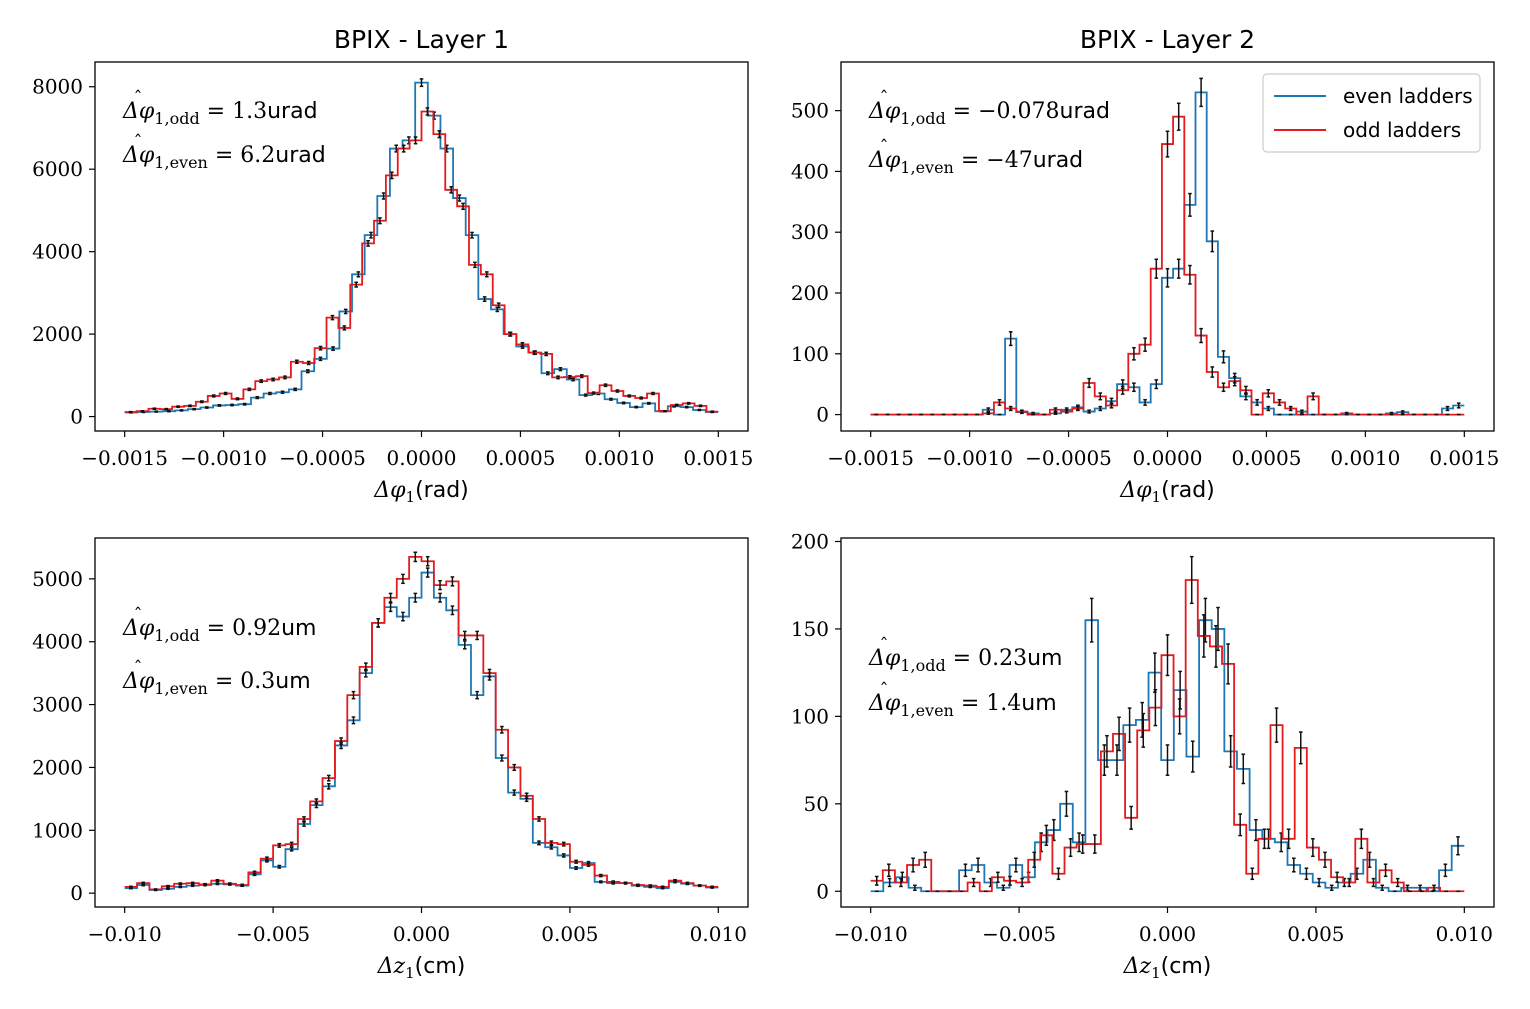 The width and height of the screenshot is (1530, 1009). What do you see at coordinates (1167, 492) in the screenshot?
I see `x-axis-label: Δφ1(rad)` at bounding box center [1167, 492].